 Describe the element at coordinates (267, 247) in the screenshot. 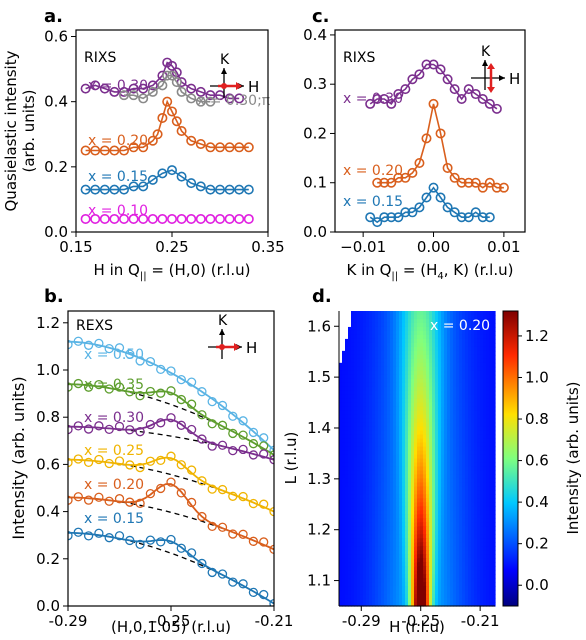

I see `x-tick-label: 0.35` at that location.